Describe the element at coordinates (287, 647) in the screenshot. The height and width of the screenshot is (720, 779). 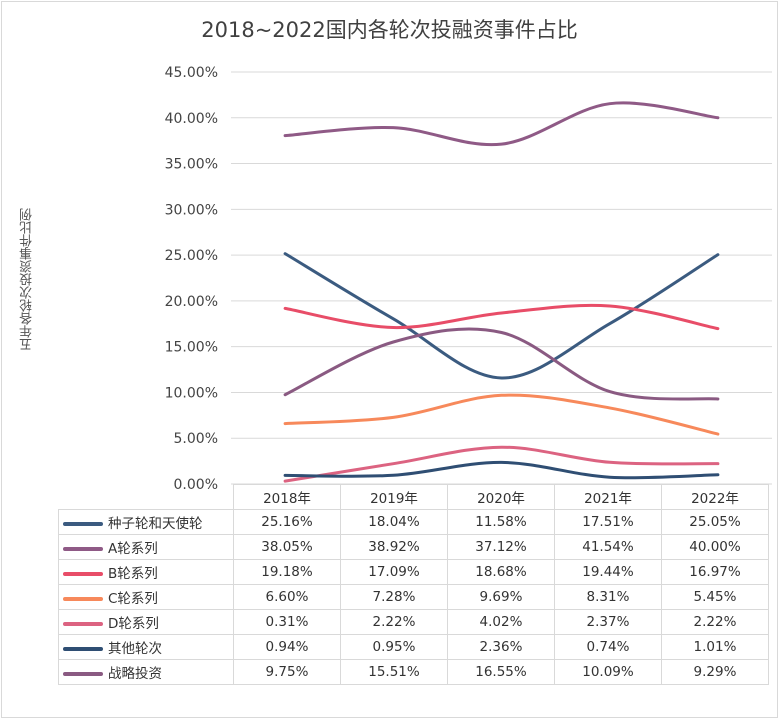
I see `data-label: 0.94%` at that location.